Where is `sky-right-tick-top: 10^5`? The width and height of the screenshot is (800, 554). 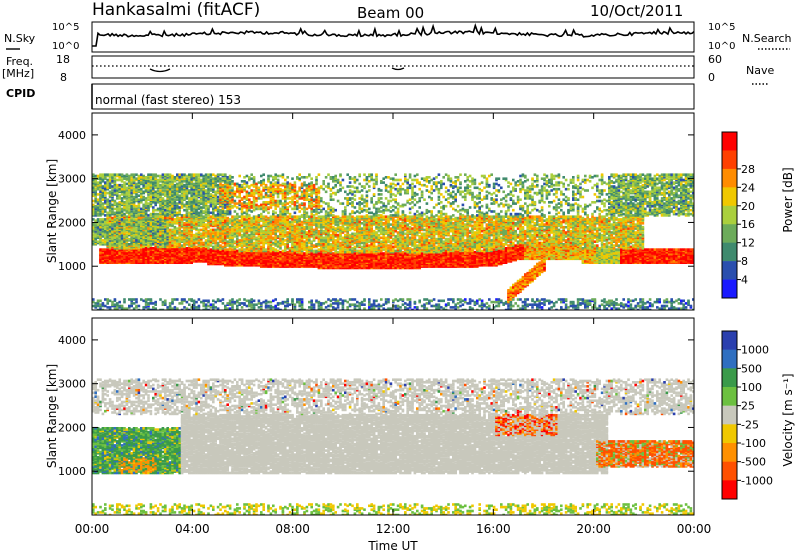
sky-right-tick-top: 10^5 is located at coordinates (721, 27).